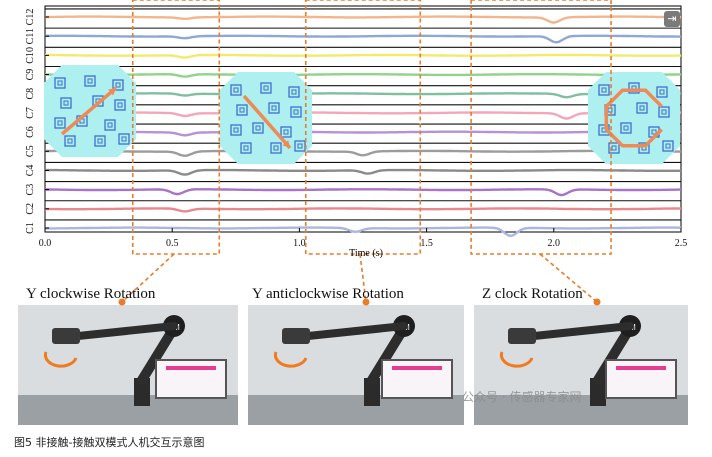  Describe the element at coordinates (672, 19) in the screenshot. I see `exit-icon: ⇥` at that location.